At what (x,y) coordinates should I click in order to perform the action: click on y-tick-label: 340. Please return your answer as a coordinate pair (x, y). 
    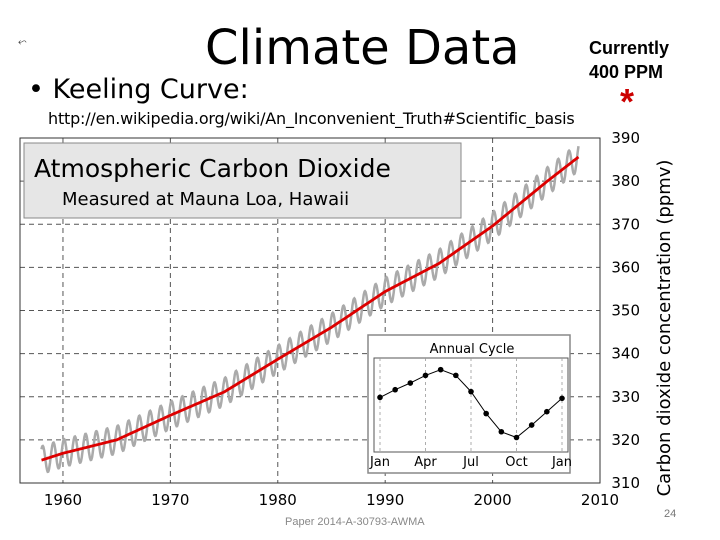
    Looking at the image, I should click on (625, 354).